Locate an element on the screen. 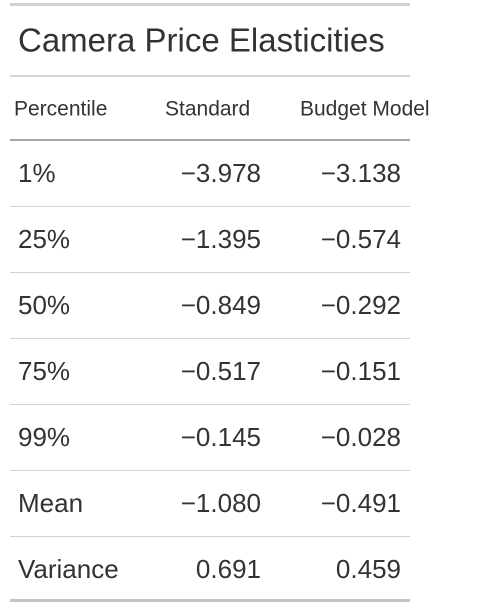 The height and width of the screenshot is (607, 485). table-title: Camera Price Elasticities is located at coordinates (201, 40).